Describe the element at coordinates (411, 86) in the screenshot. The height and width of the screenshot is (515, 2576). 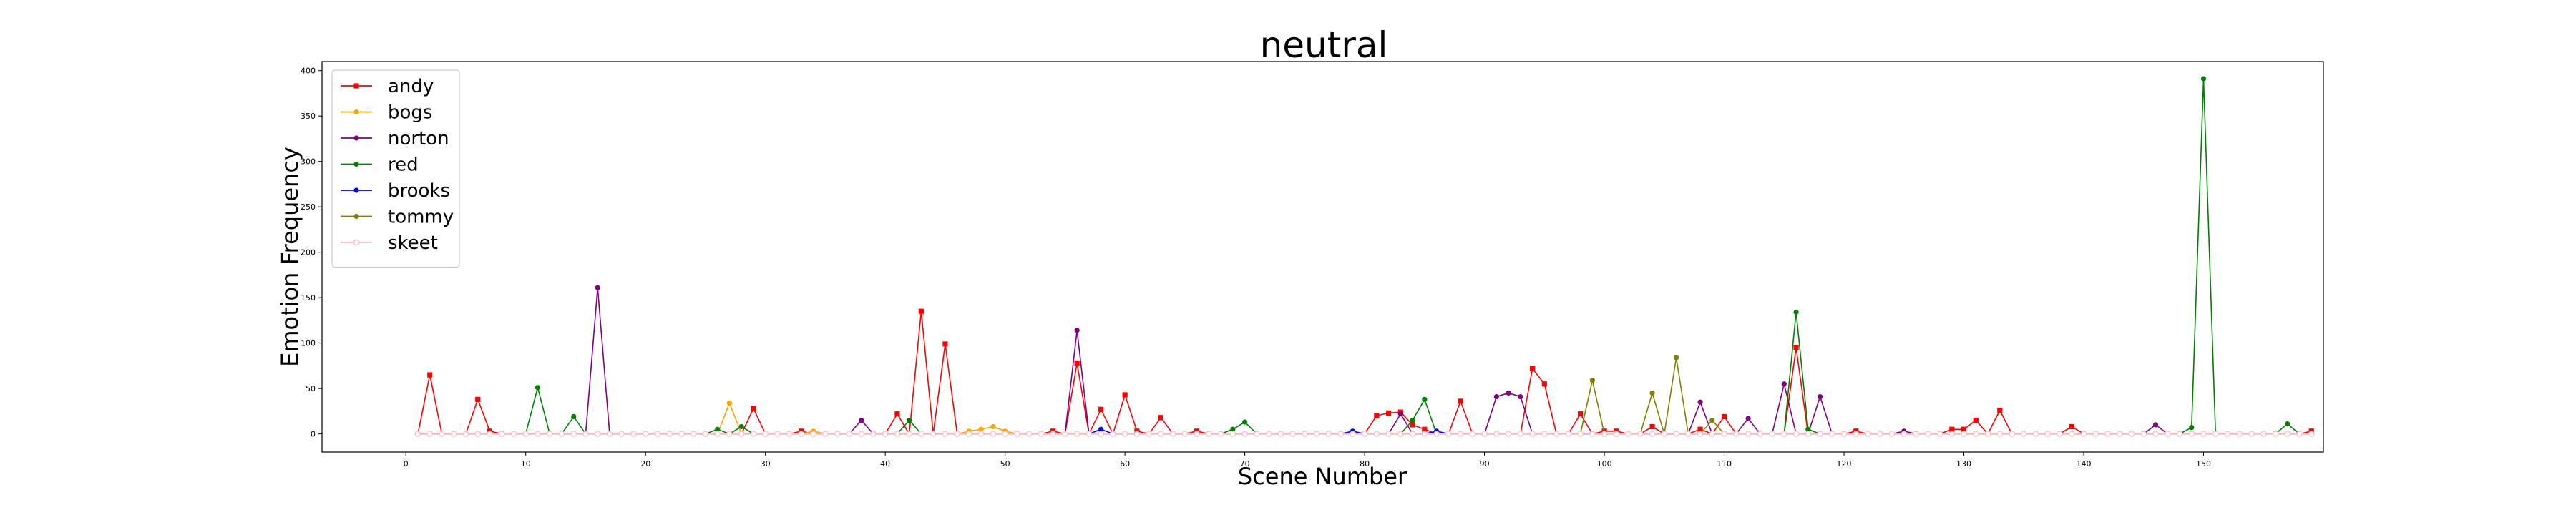
I see `legend-label: andy` at that location.